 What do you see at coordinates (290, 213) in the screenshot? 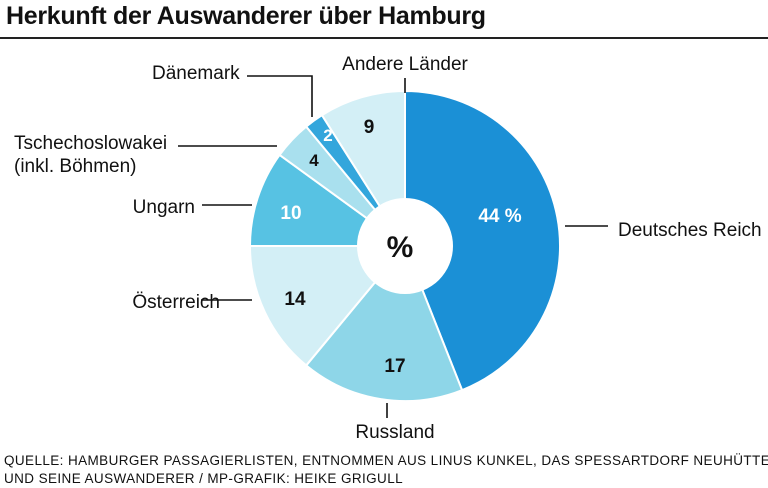
I see `slice-value-label: 10` at bounding box center [290, 213].